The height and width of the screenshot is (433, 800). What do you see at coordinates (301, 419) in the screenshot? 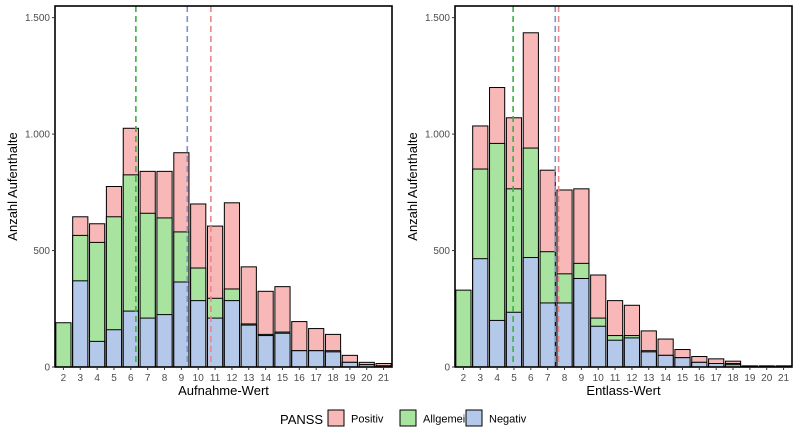
I see `legend-title: PANSS` at bounding box center [301, 419].